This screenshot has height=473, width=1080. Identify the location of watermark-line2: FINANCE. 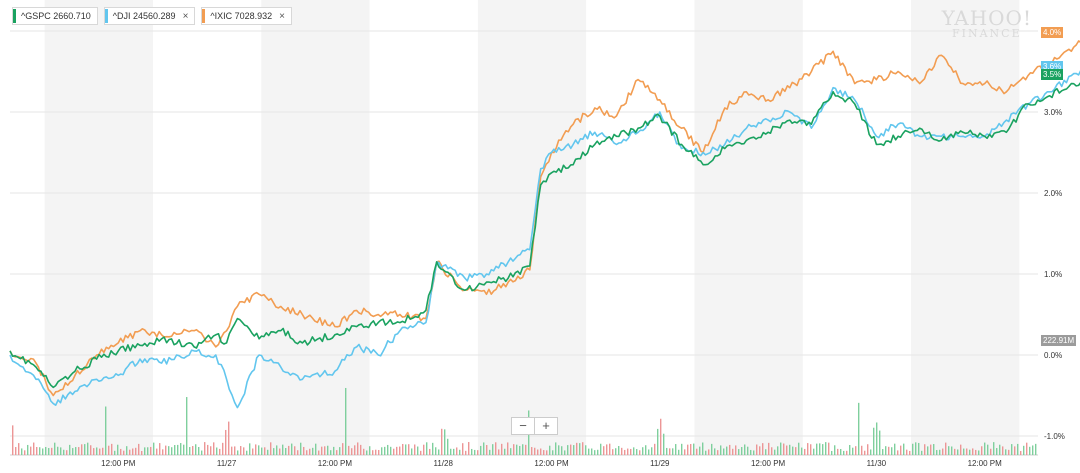
(987, 33).